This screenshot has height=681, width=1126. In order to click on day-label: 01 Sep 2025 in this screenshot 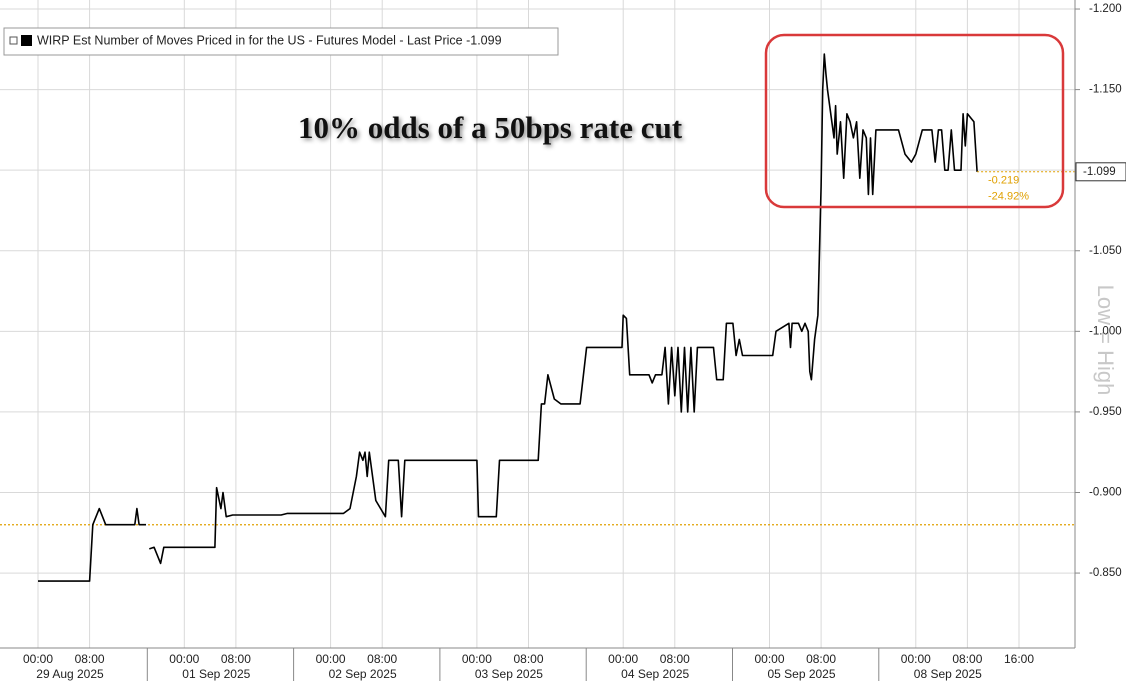, I will do `click(216, 674)`.